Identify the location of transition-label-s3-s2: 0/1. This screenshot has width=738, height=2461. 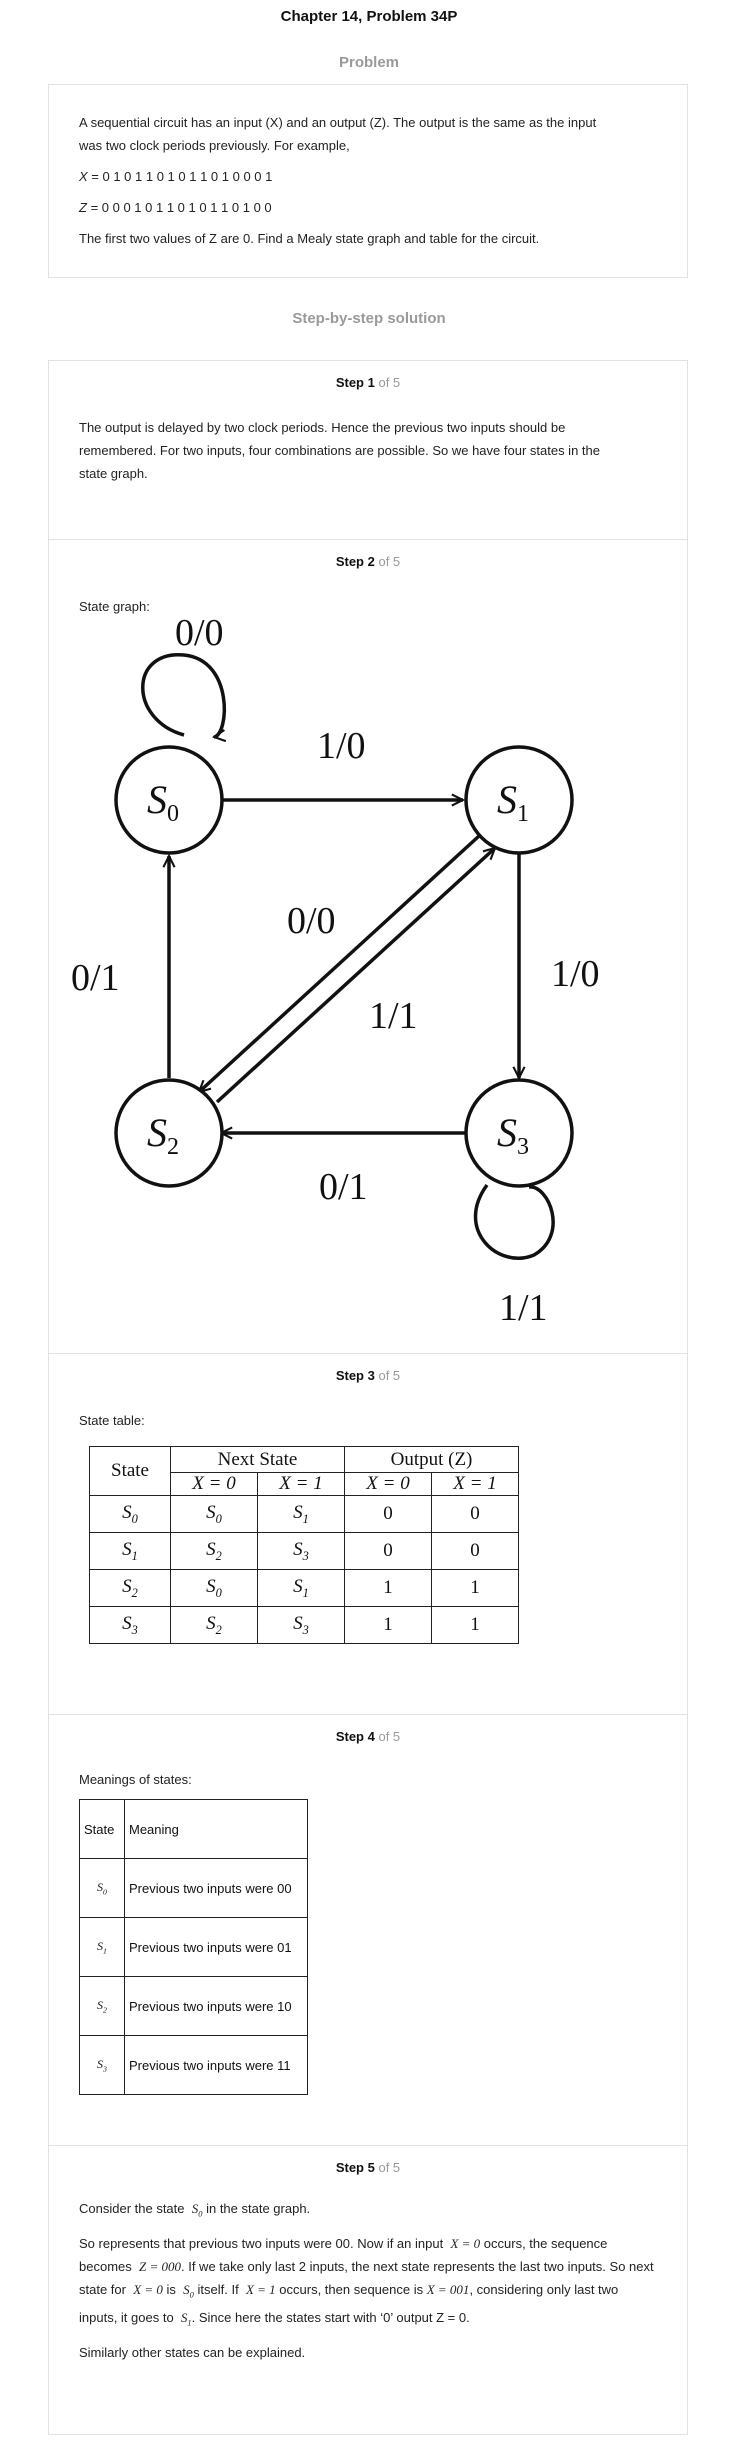
(343, 1187).